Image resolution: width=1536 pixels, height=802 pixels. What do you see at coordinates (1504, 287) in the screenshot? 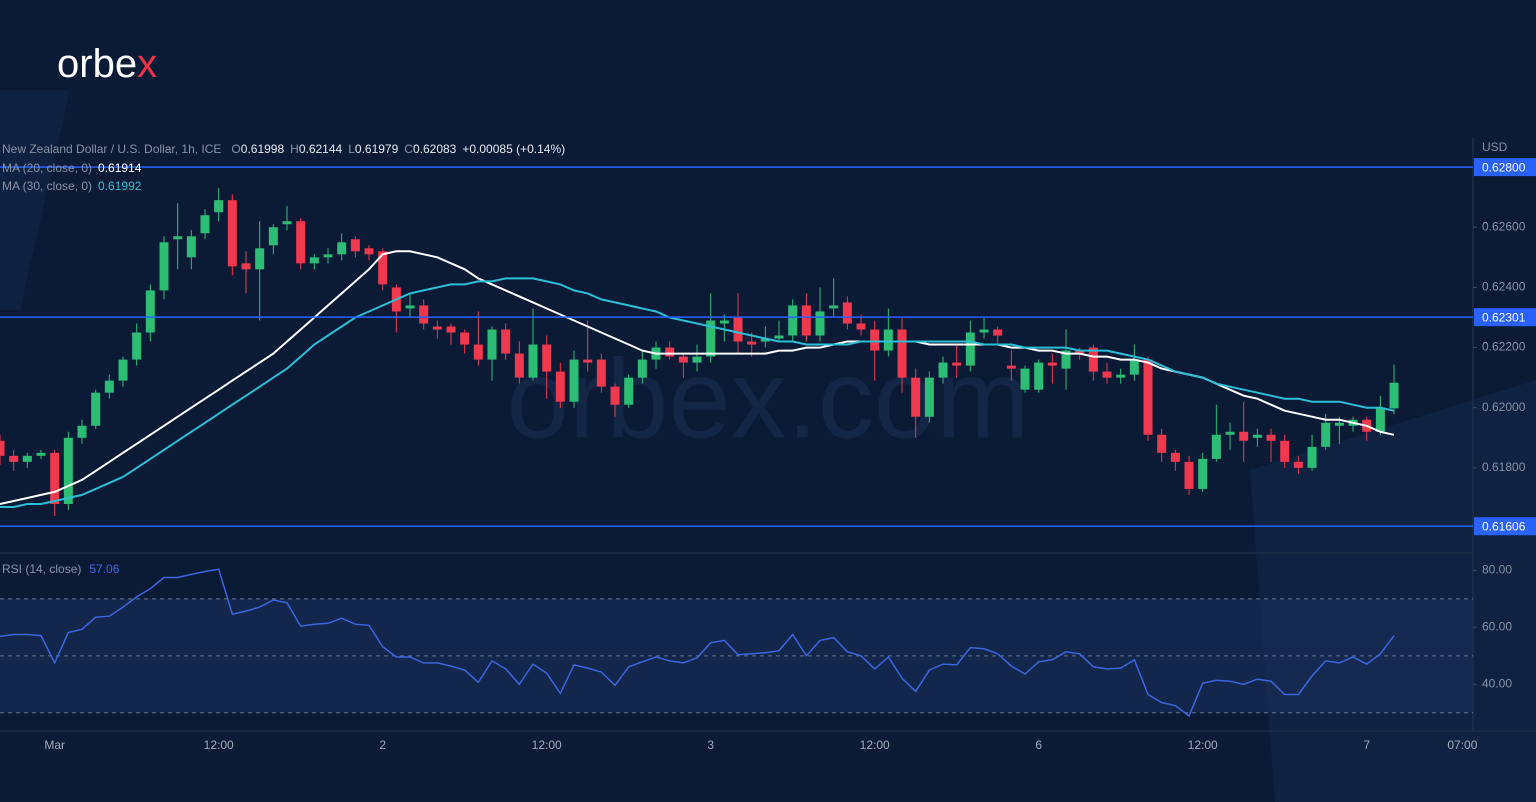
I see `y-tick-label: 0.62400` at bounding box center [1504, 287].